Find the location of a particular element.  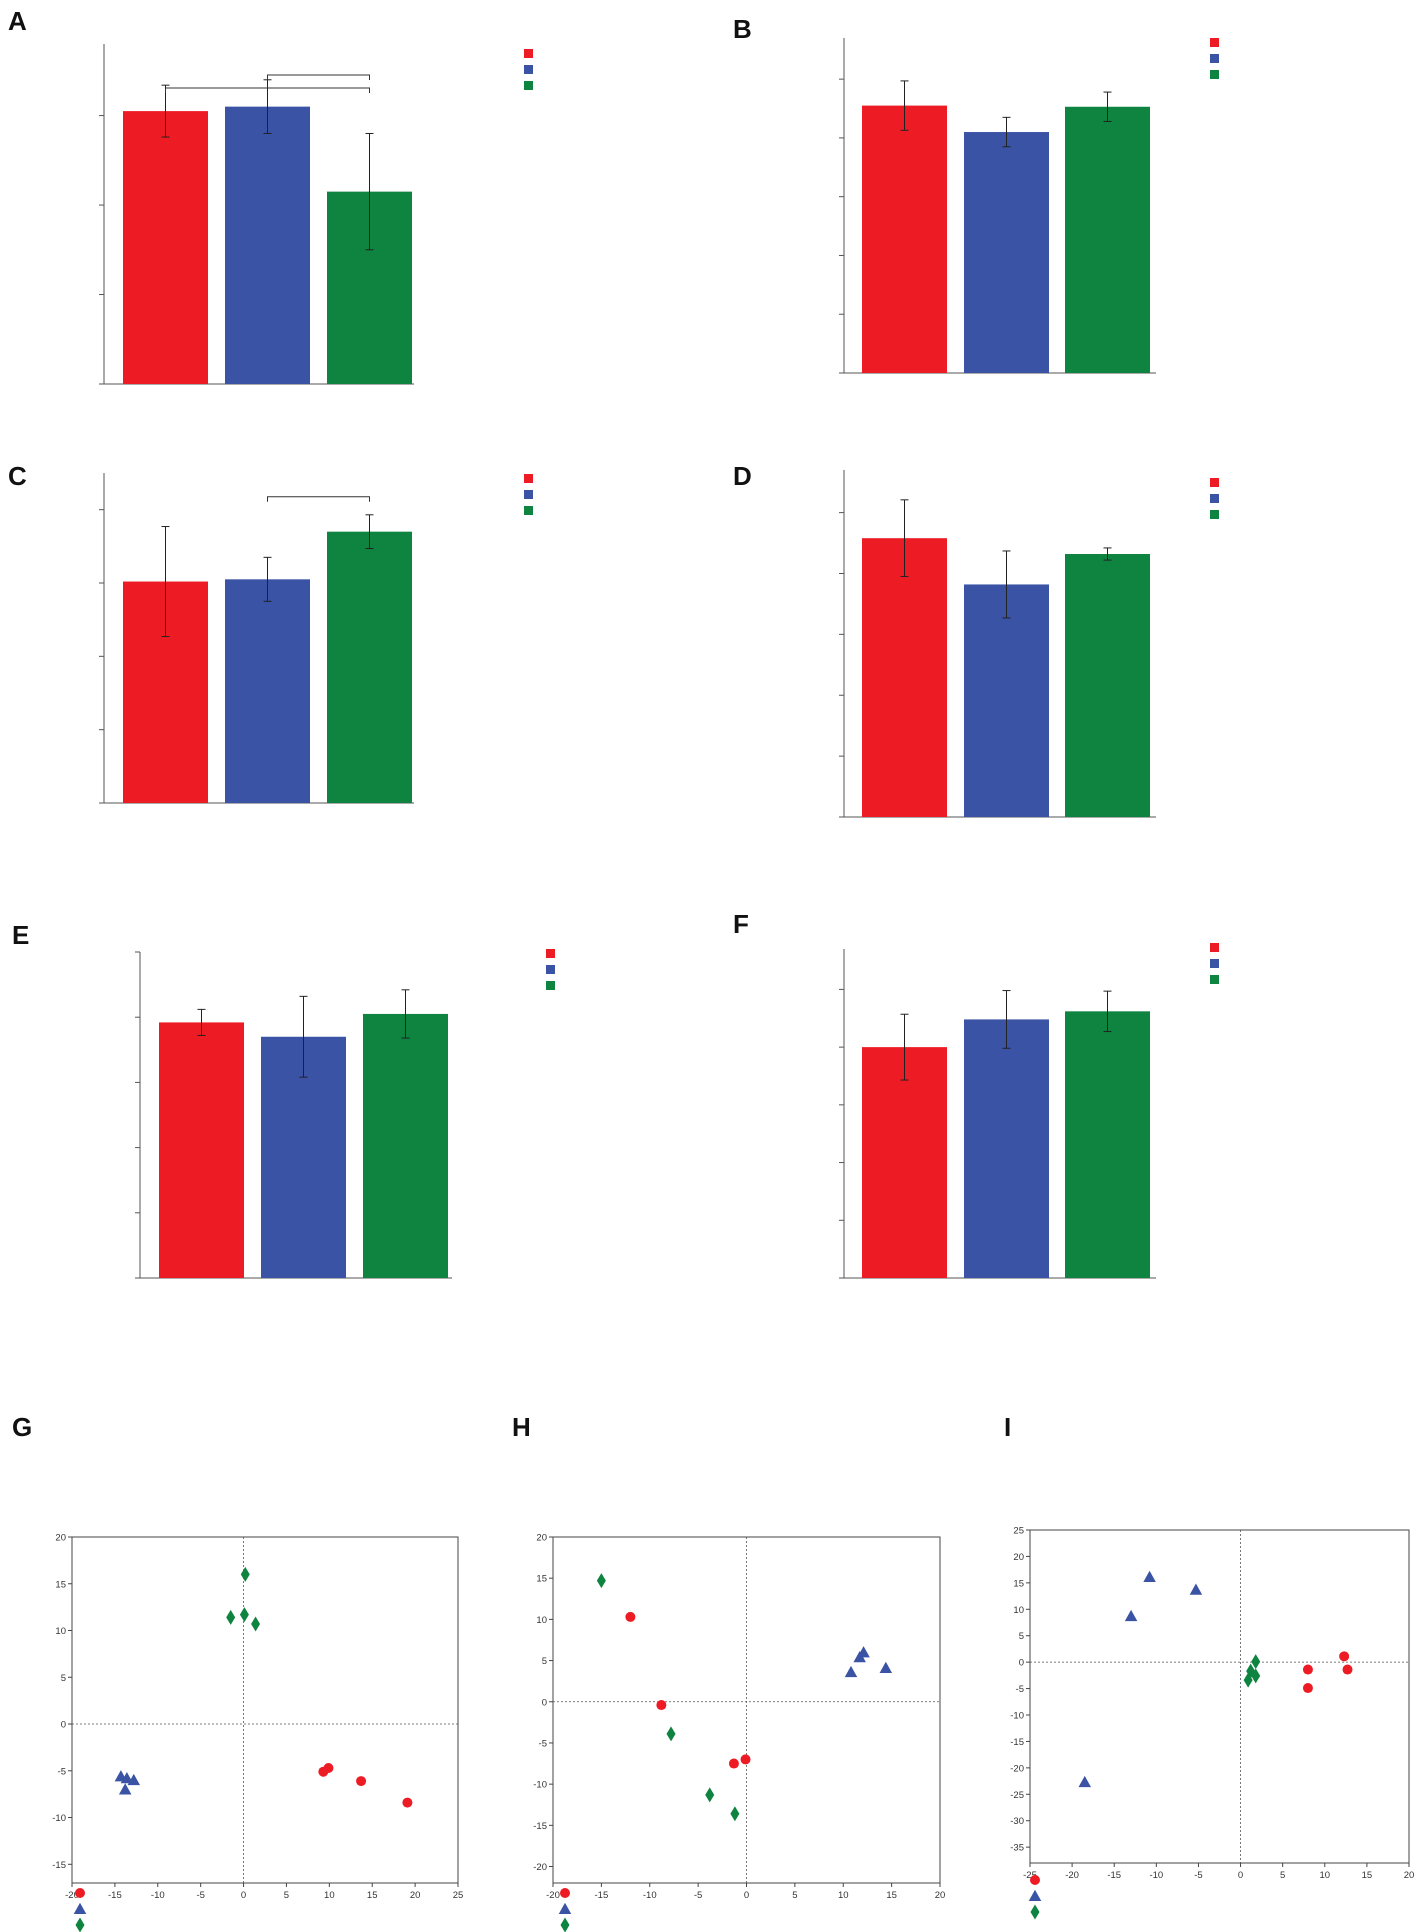

ace-bar-chart-b22 is located at coordinates (1029, 1111).